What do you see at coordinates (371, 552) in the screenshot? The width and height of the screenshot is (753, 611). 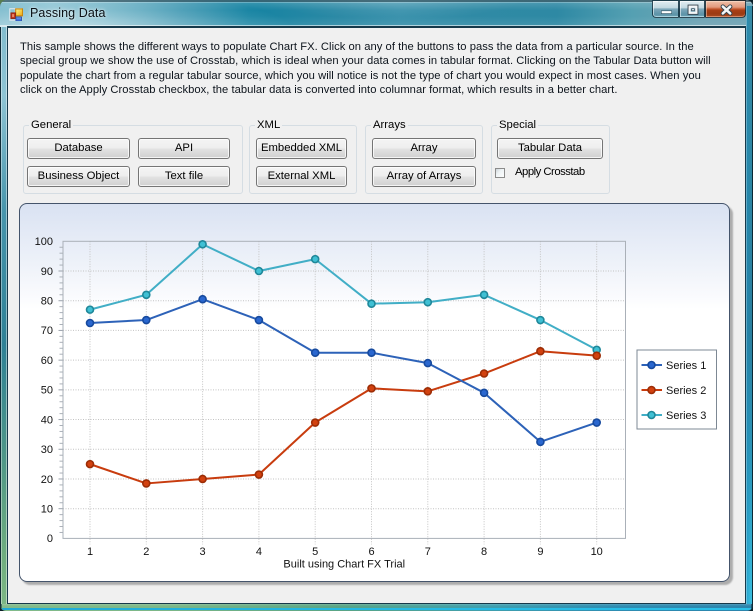 I see `svg-text: 6` at bounding box center [371, 552].